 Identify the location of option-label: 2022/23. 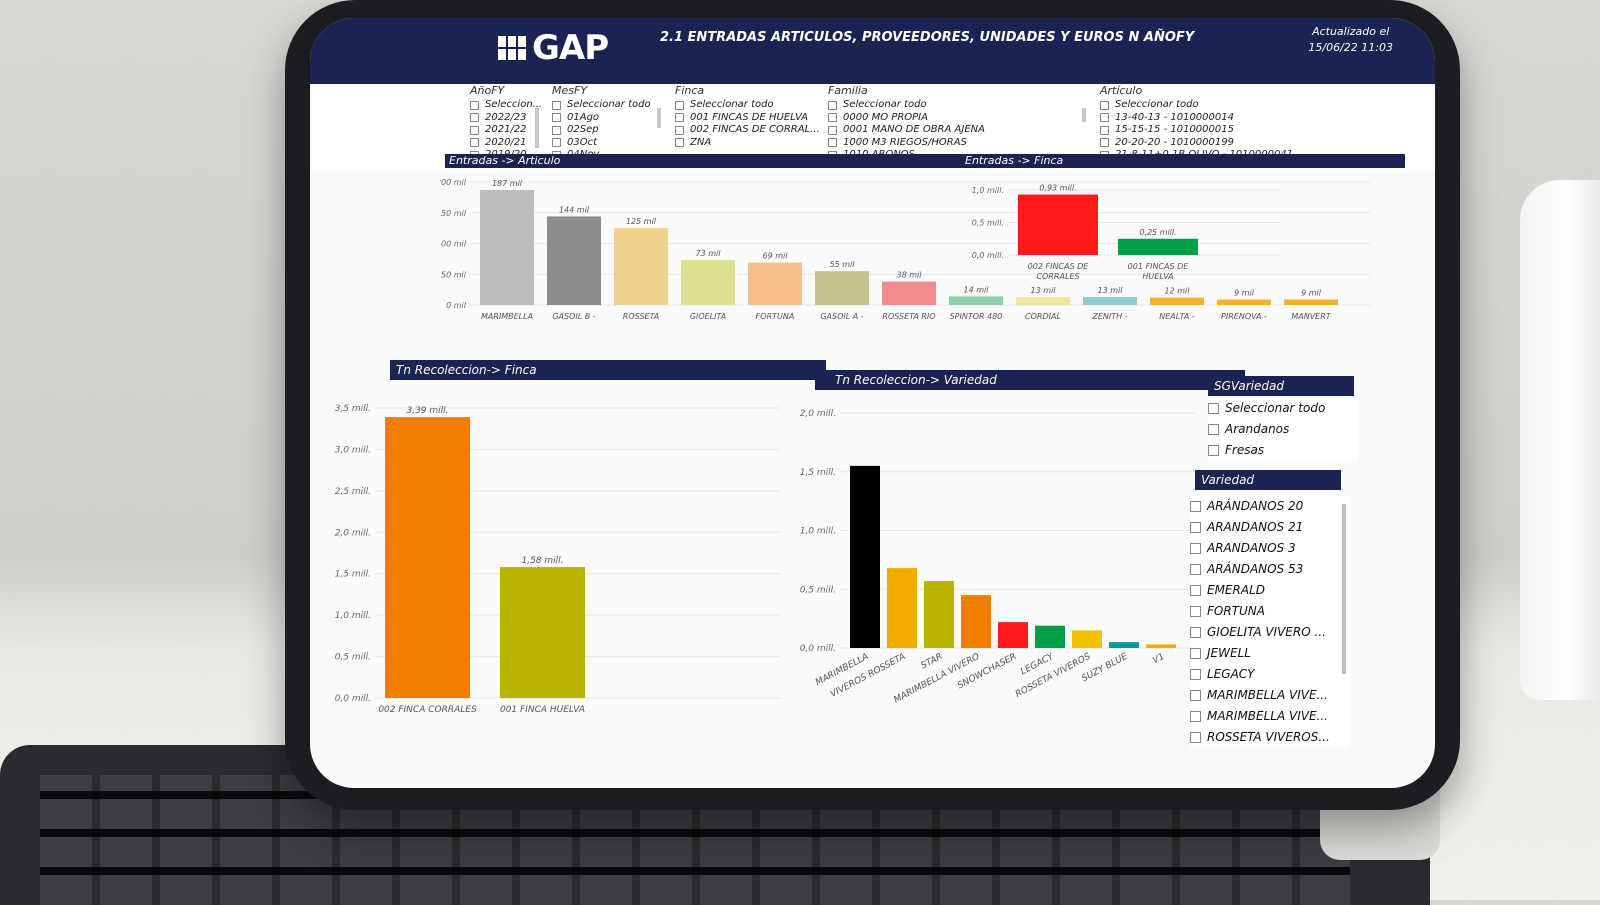
(506, 117).